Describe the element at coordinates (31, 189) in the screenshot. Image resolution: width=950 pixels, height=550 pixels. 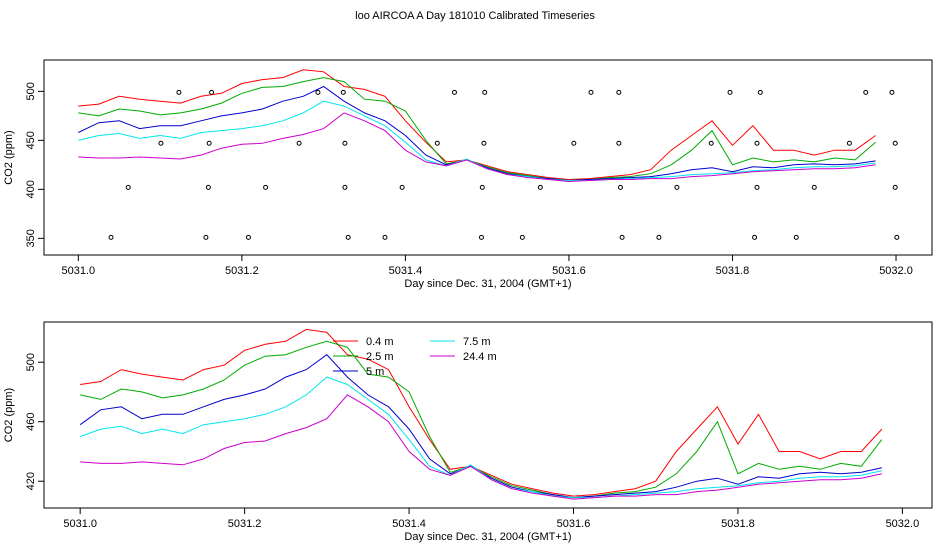
I see `y-tick-label: 400` at that location.